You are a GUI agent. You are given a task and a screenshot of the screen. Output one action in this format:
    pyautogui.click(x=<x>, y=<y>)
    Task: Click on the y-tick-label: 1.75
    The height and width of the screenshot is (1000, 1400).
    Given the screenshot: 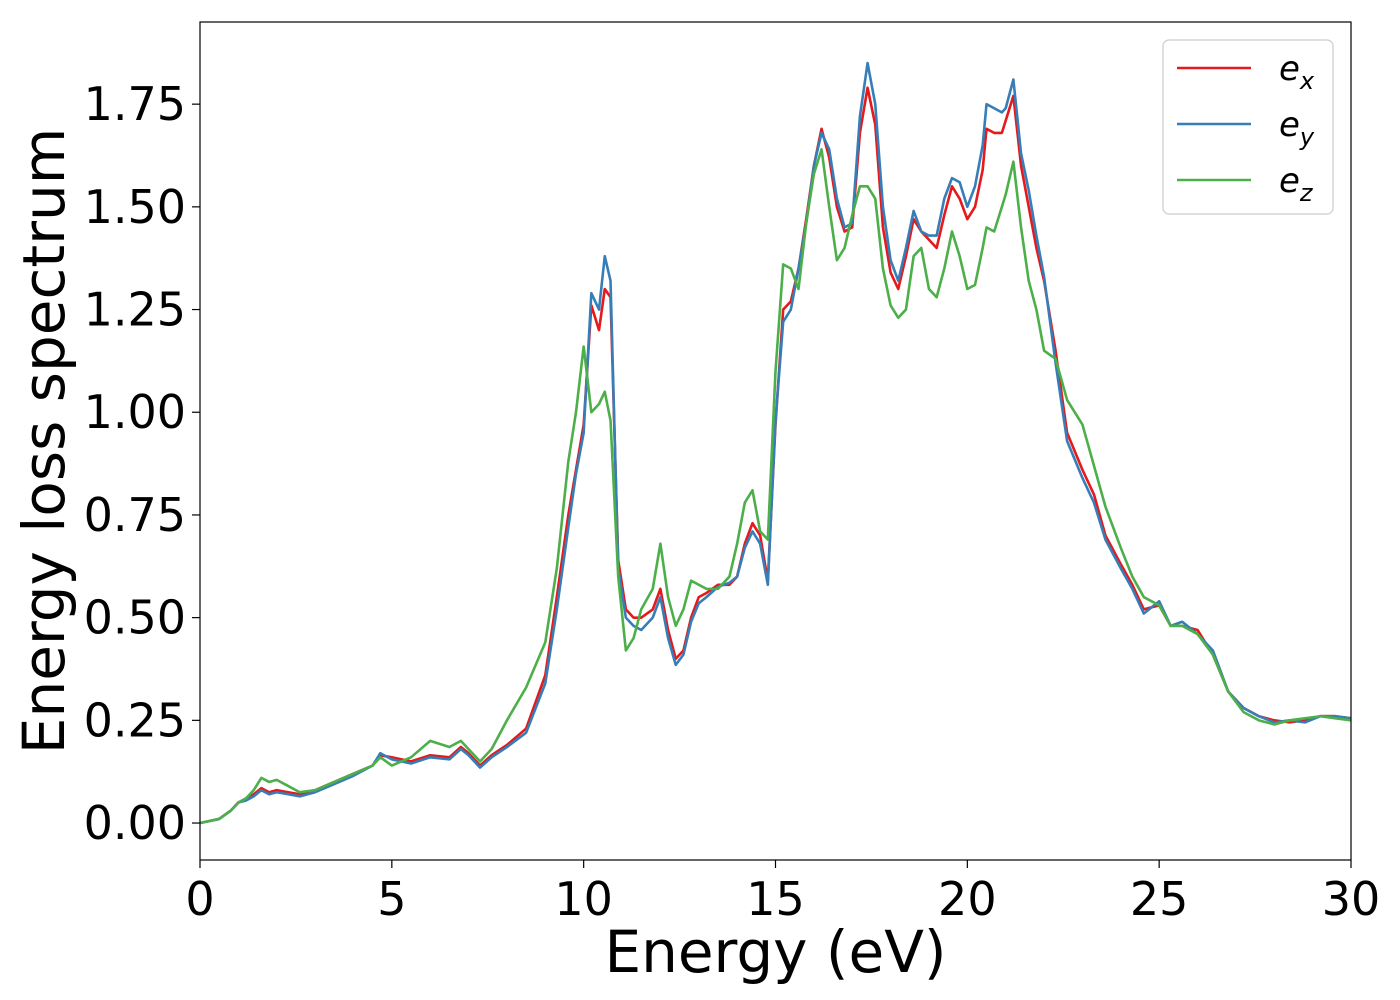 What is the action you would take?
    pyautogui.click(x=135, y=104)
    